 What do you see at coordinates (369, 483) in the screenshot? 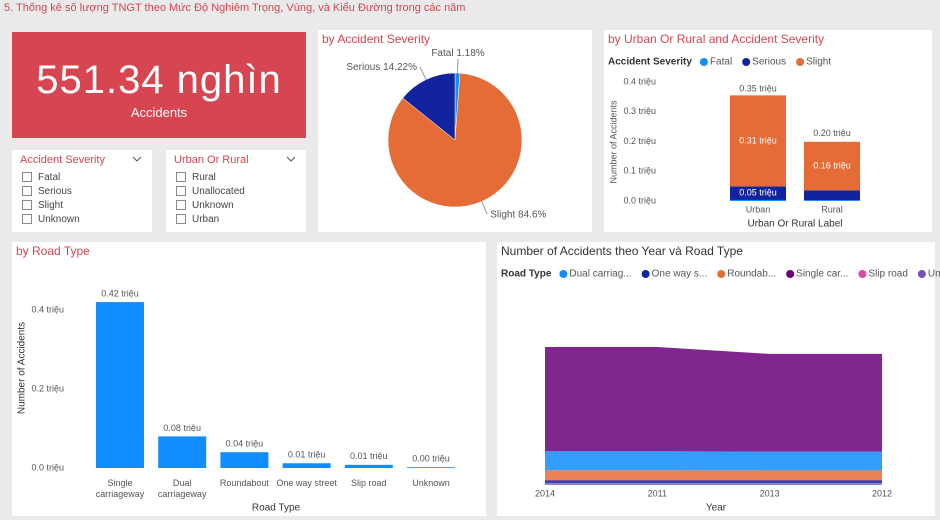
I see `x-tick-label: Slip road` at bounding box center [369, 483].